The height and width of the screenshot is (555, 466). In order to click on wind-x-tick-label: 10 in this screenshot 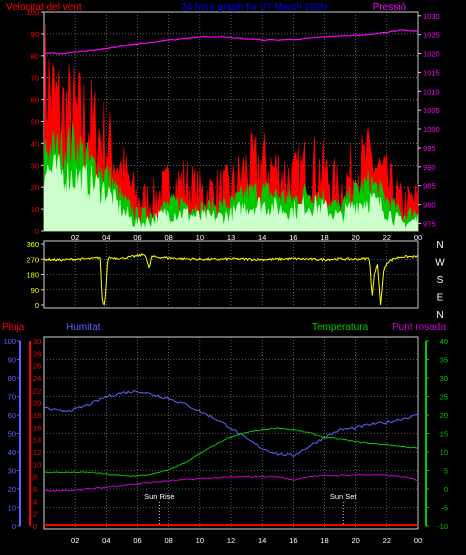, I will do `click(200, 237)`.